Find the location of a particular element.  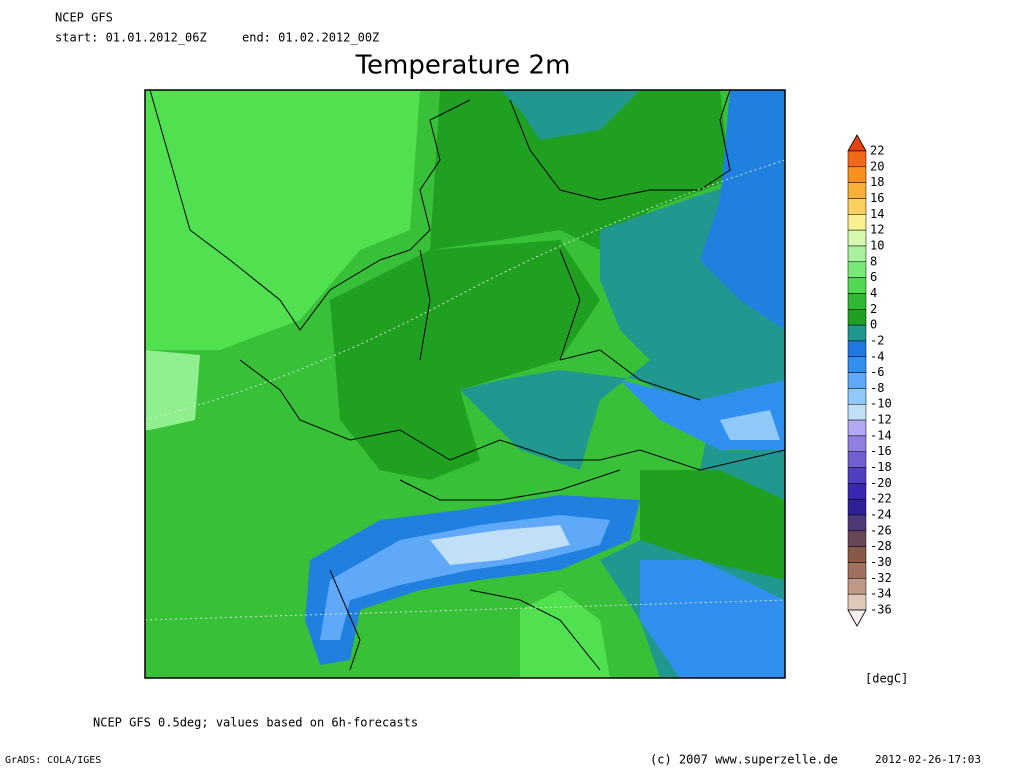

colorbar-label: -14 is located at coordinates (881, 435).